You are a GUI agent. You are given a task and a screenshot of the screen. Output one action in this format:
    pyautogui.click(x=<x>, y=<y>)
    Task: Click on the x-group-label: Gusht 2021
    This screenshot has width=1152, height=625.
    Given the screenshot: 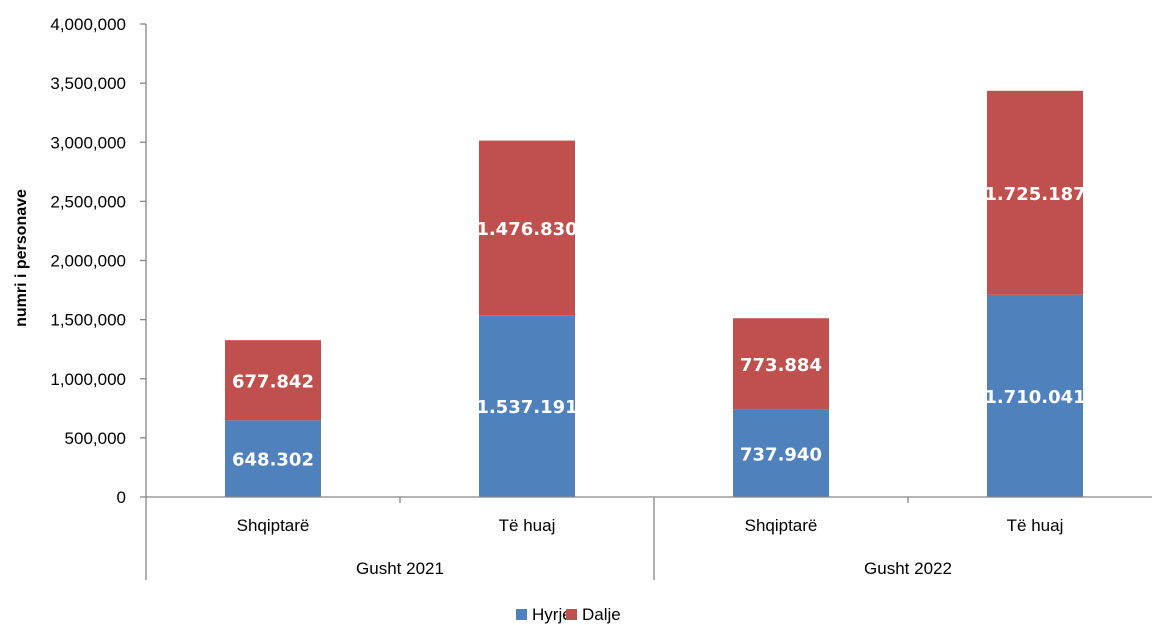 What is the action you would take?
    pyautogui.click(x=400, y=568)
    